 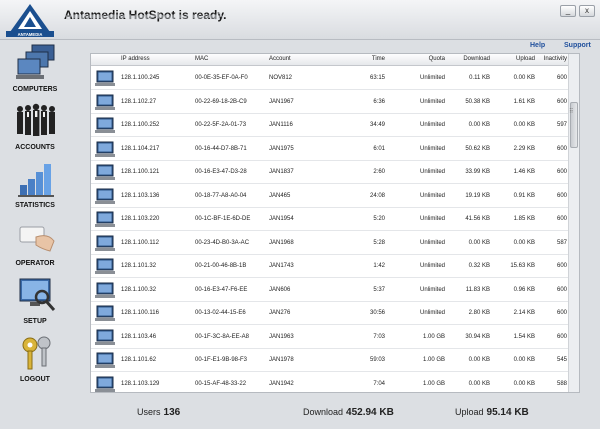 What do you see at coordinates (370, 412) in the screenshot?
I see `download-value: 452.94 KB` at bounding box center [370, 412].